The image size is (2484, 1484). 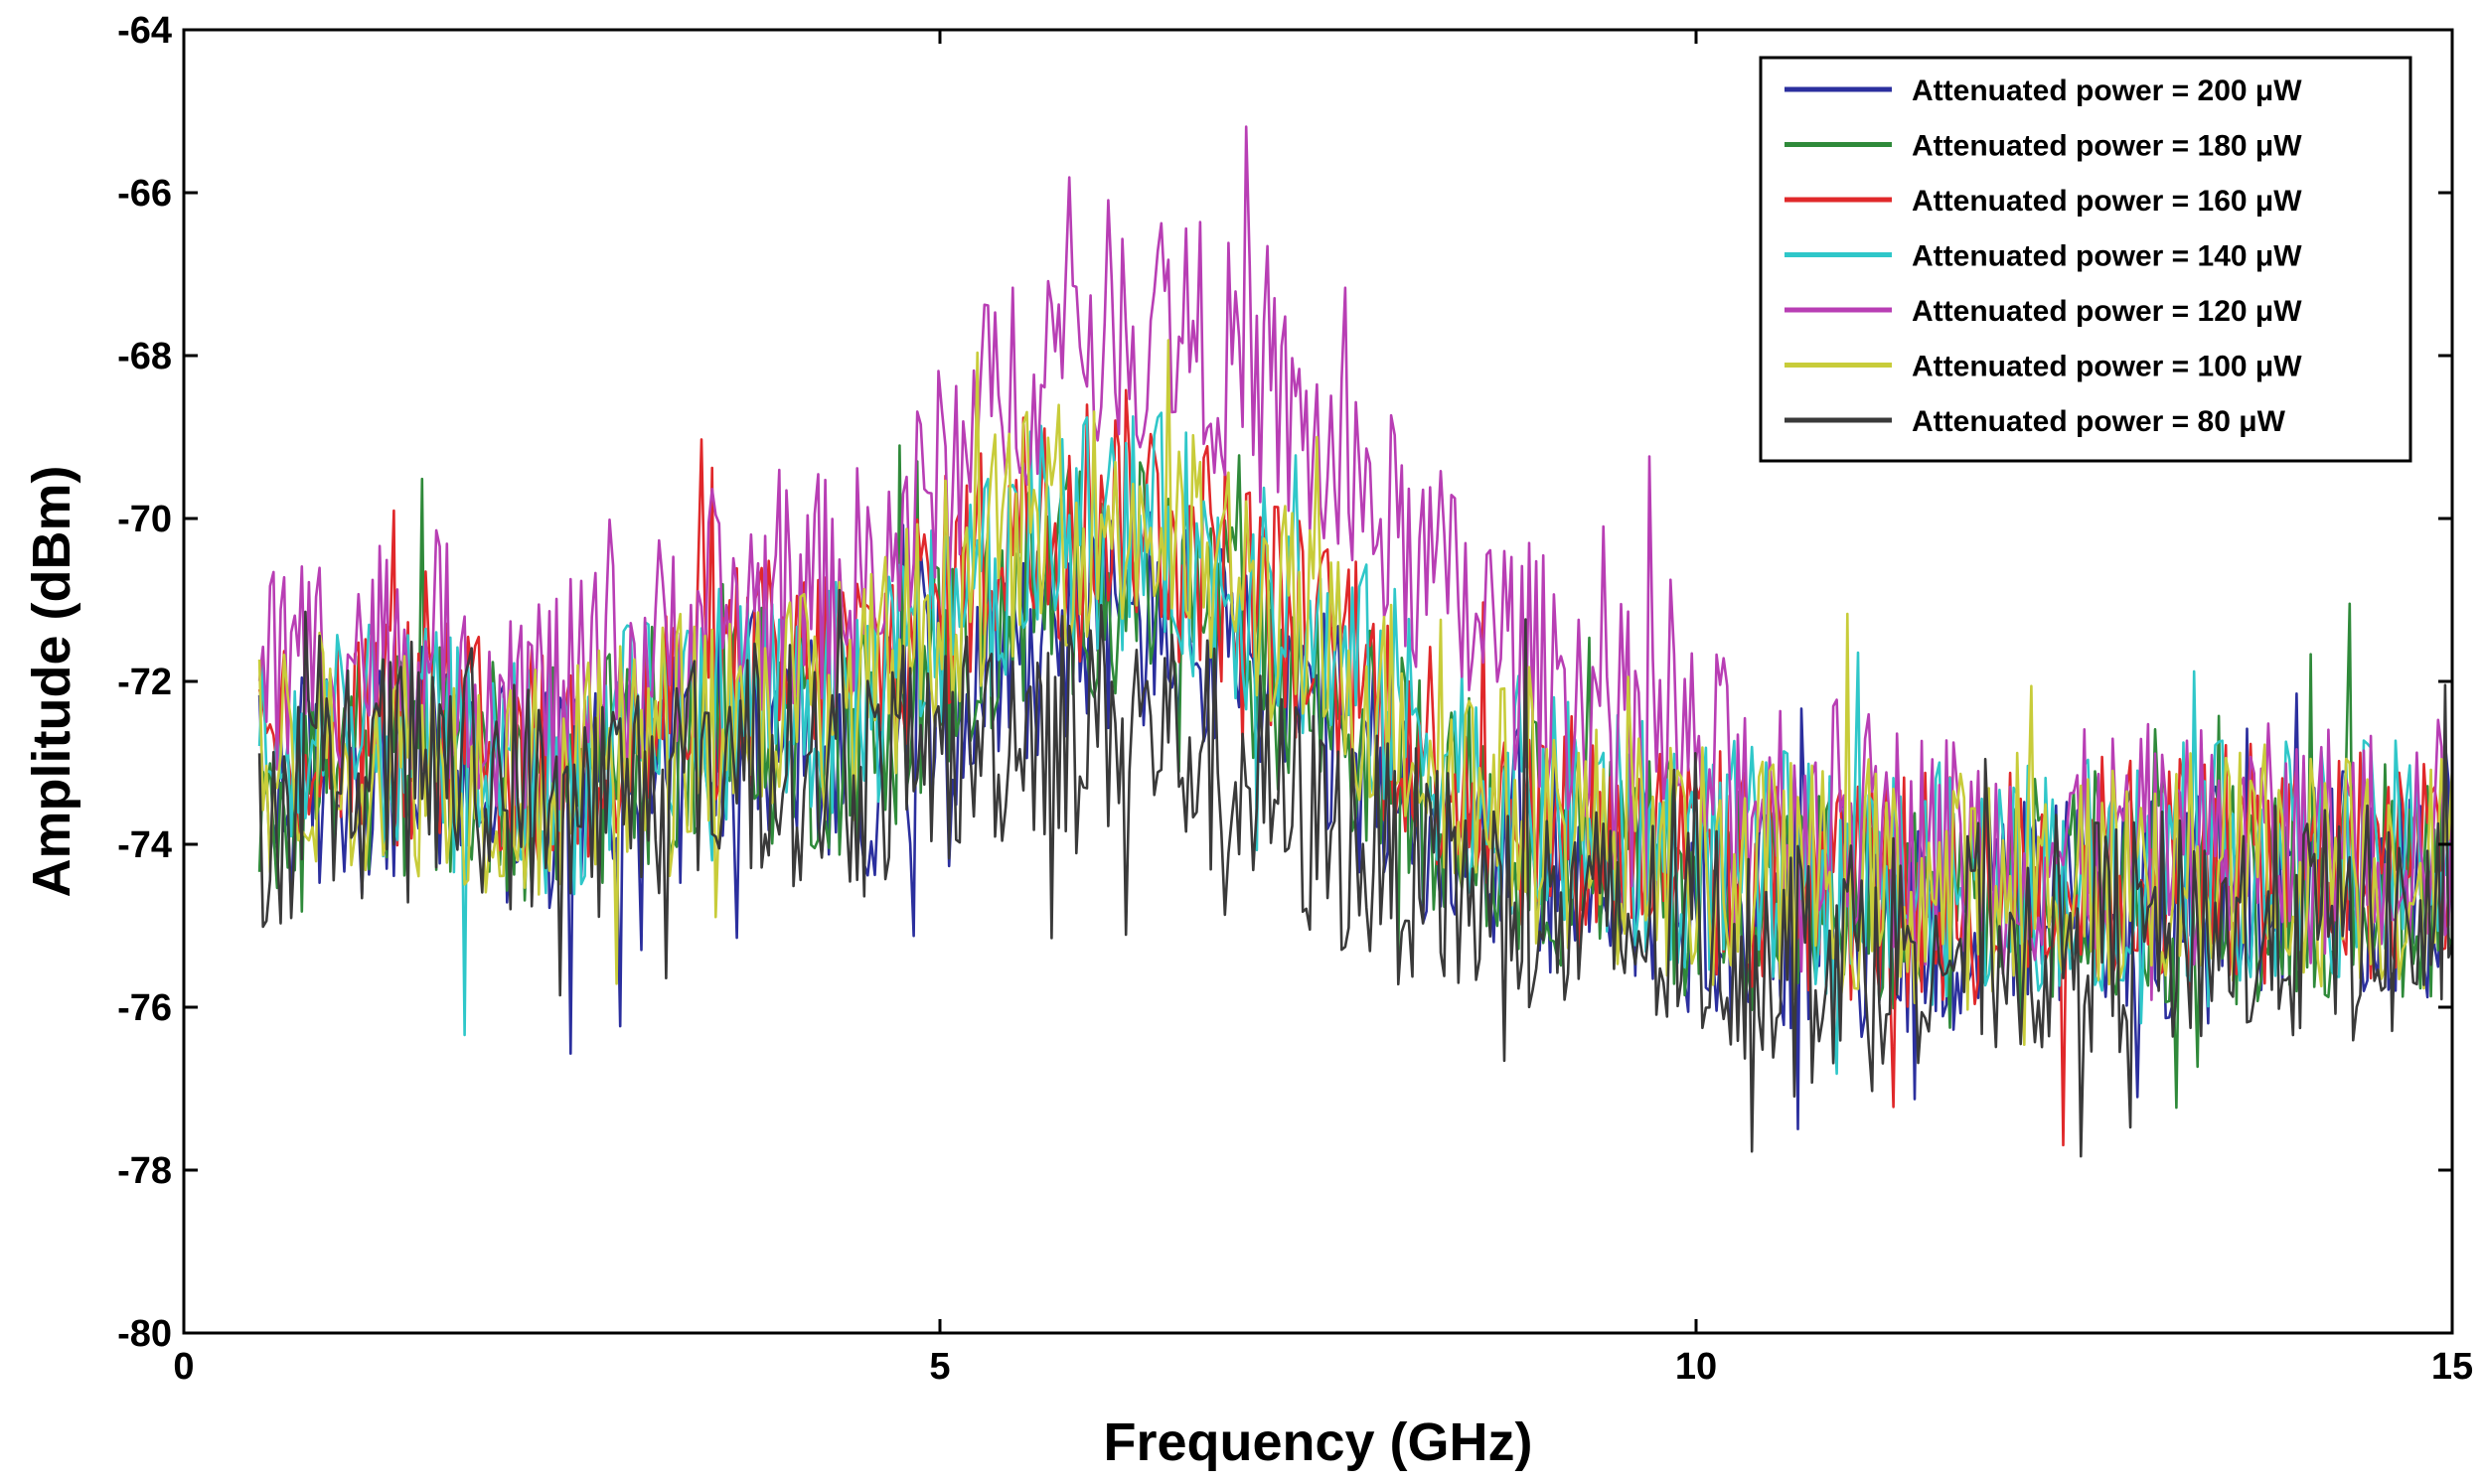 What do you see at coordinates (145, 1334) in the screenshot?
I see `y-tick-label: -80` at bounding box center [145, 1334].